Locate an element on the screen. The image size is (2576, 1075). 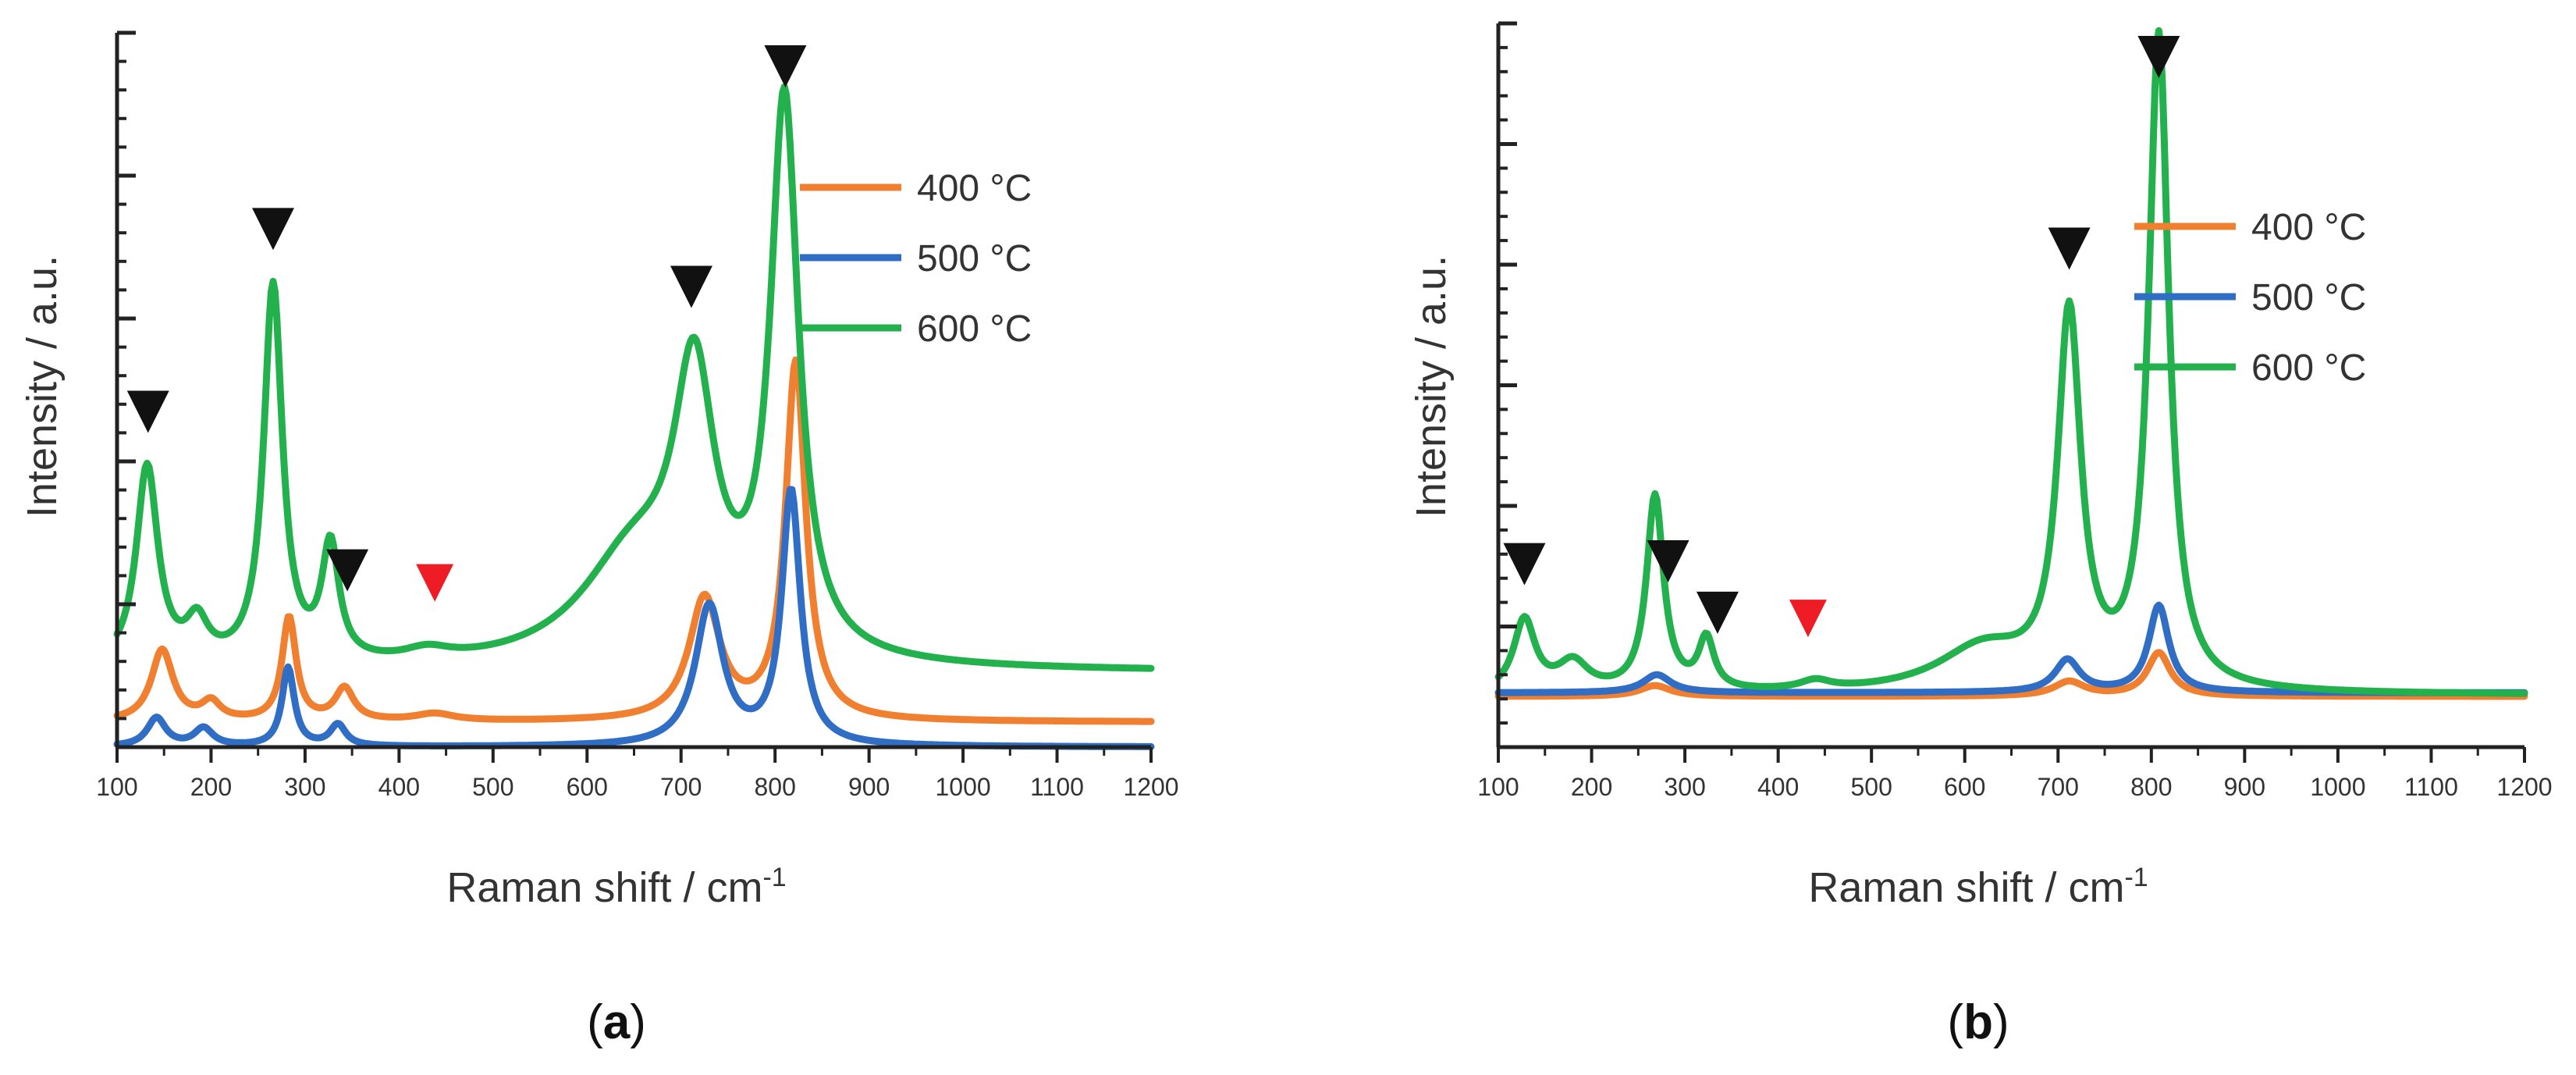
panel-label-a: (a) is located at coordinates (616, 1022).